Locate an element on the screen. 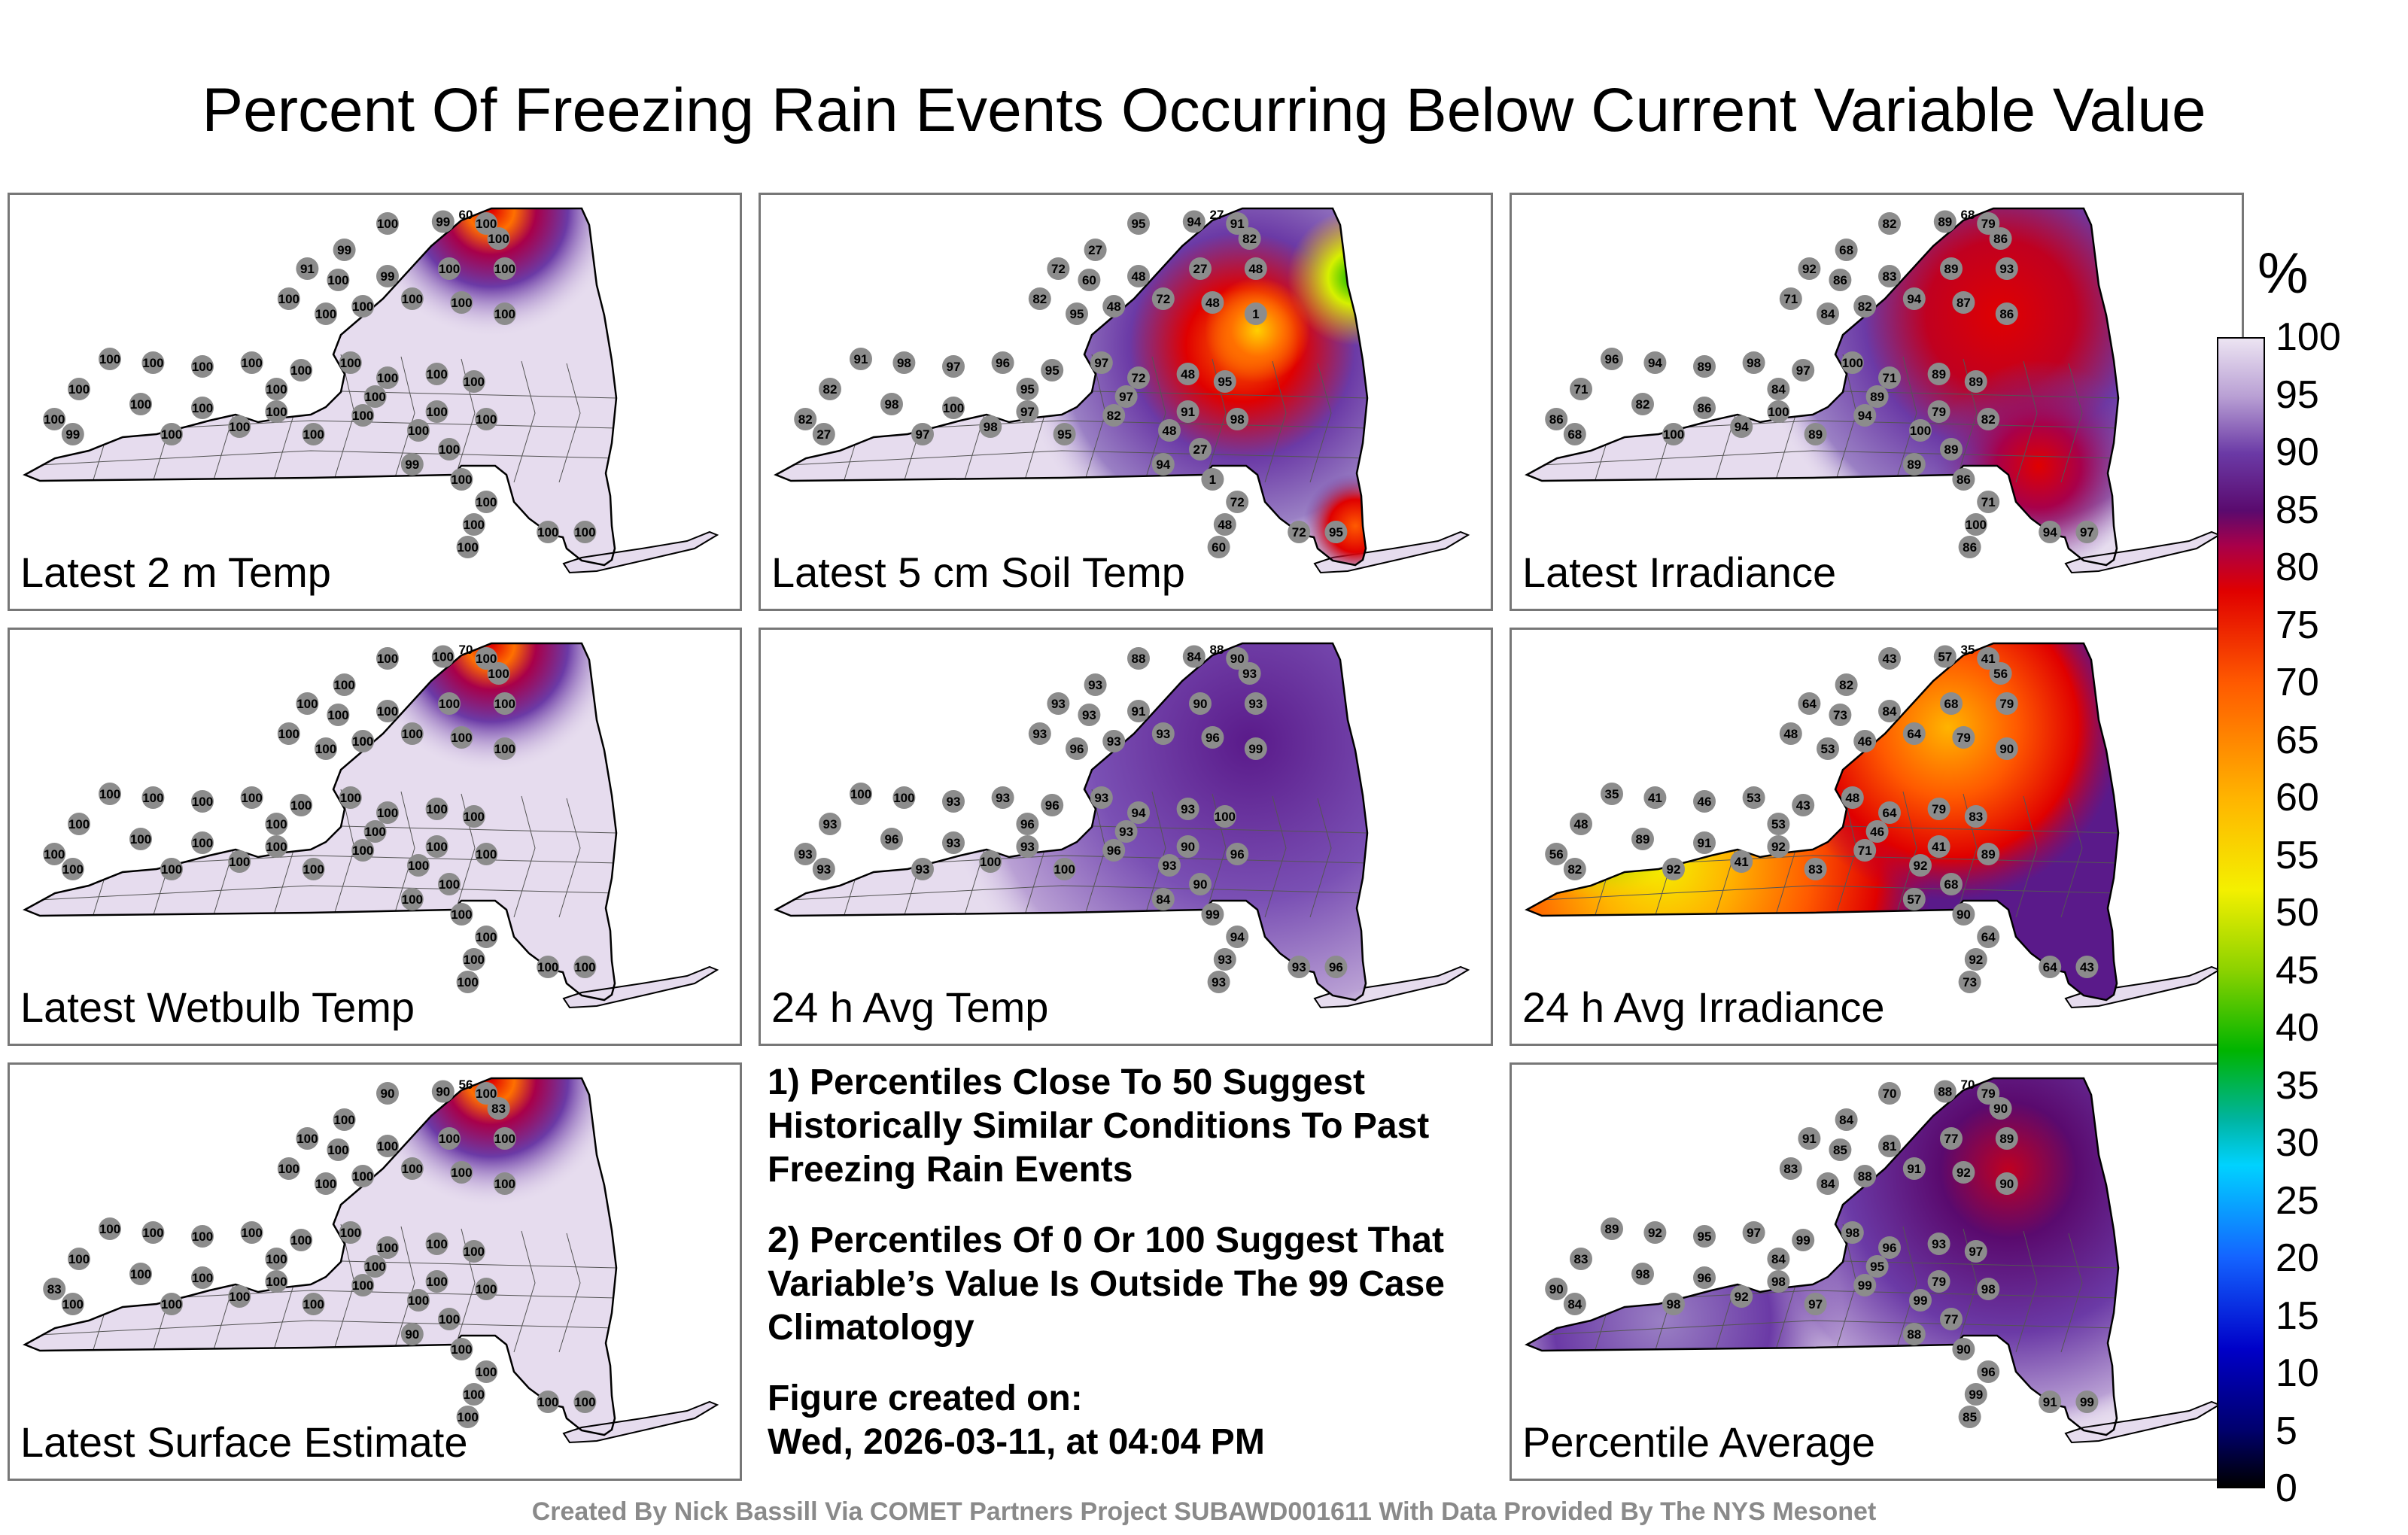 This screenshot has width=2408, height=1535. station-value: 95 is located at coordinates (1705, 1237).